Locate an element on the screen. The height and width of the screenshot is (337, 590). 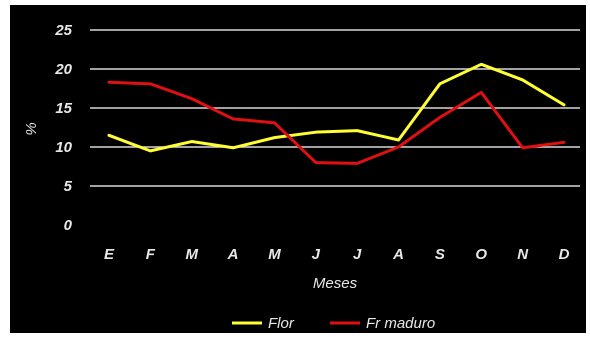
x-tick-label: S is located at coordinates (440, 254).